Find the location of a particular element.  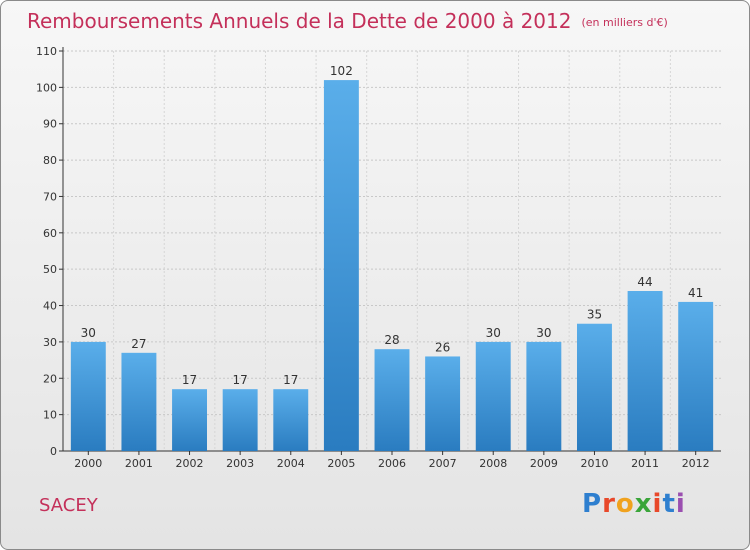

y-tick-label: 100 is located at coordinates (46, 87).